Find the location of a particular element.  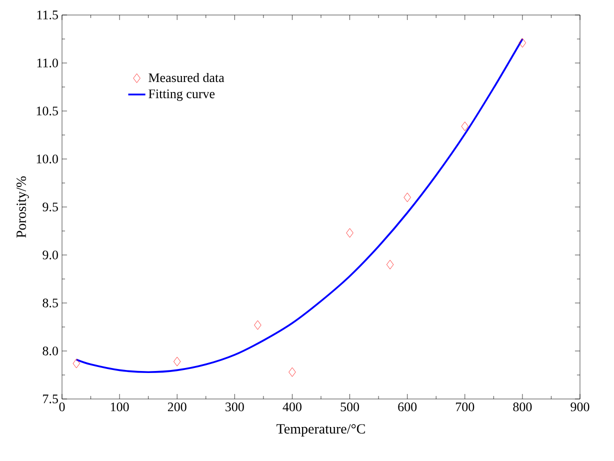

x-tick-label: 500 is located at coordinates (350, 407).